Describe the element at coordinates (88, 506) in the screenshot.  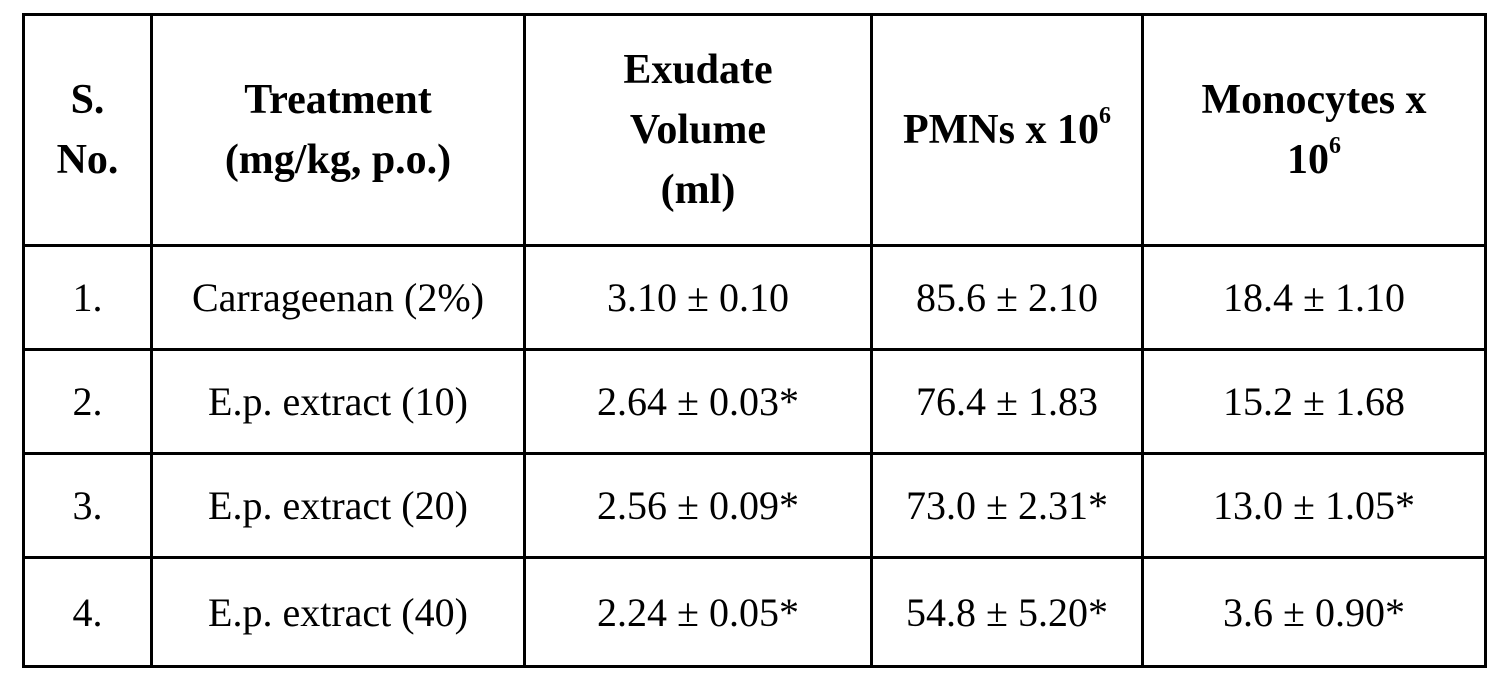
I see `cell-sno: 3.` at that location.